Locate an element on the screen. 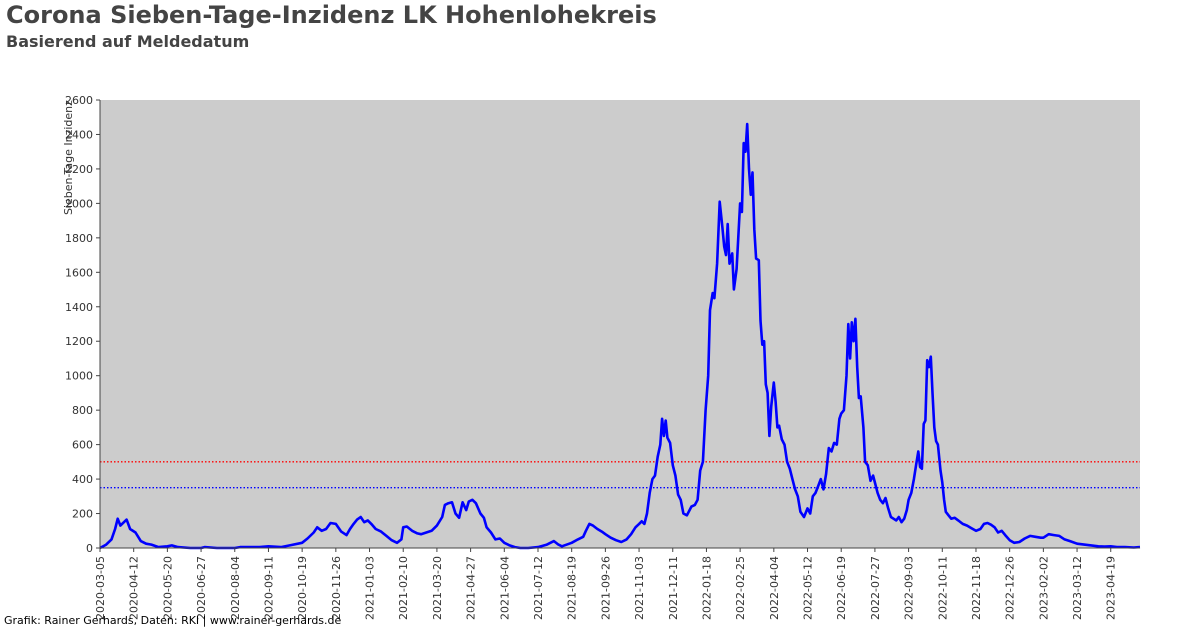 The width and height of the screenshot is (1200, 628). x-tick-label: 2023-04-19 is located at coordinates (1111, 588).